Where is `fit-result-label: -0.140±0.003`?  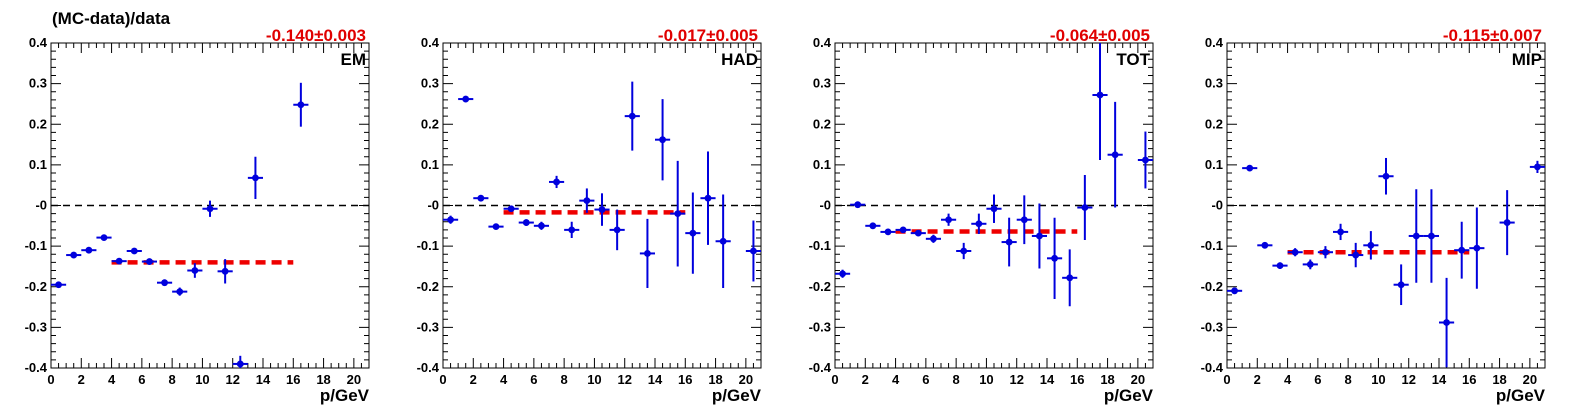 fit-result-label: -0.140±0.003 is located at coordinates (316, 35).